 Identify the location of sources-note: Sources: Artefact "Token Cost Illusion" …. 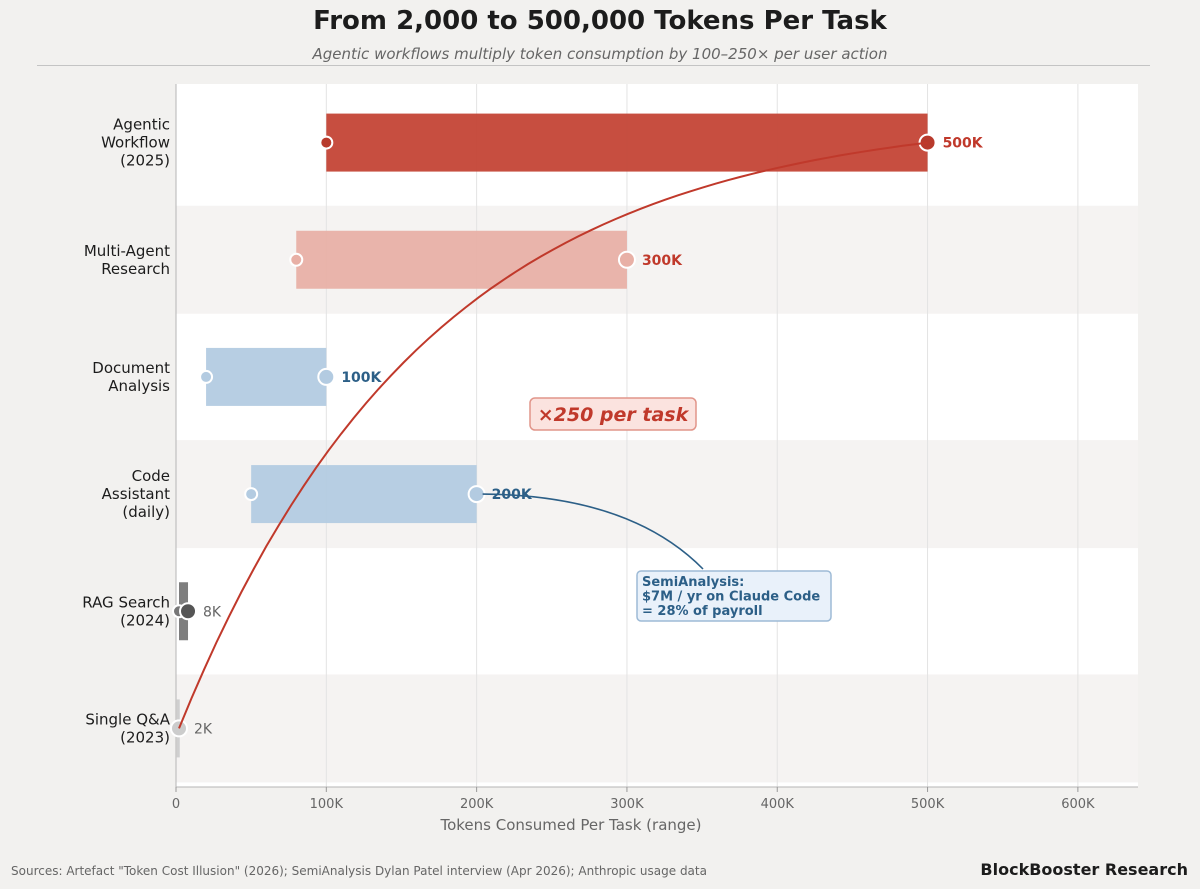
(359, 871).